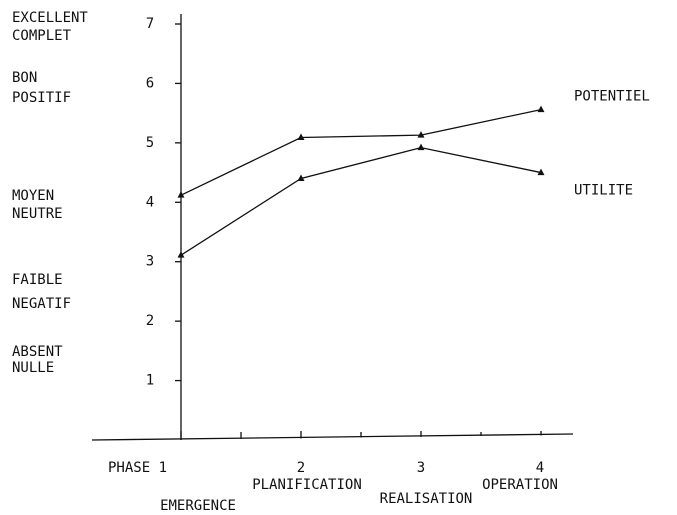 The width and height of the screenshot is (677, 515). I want to click on phase-name: REALISATION, so click(426, 499).